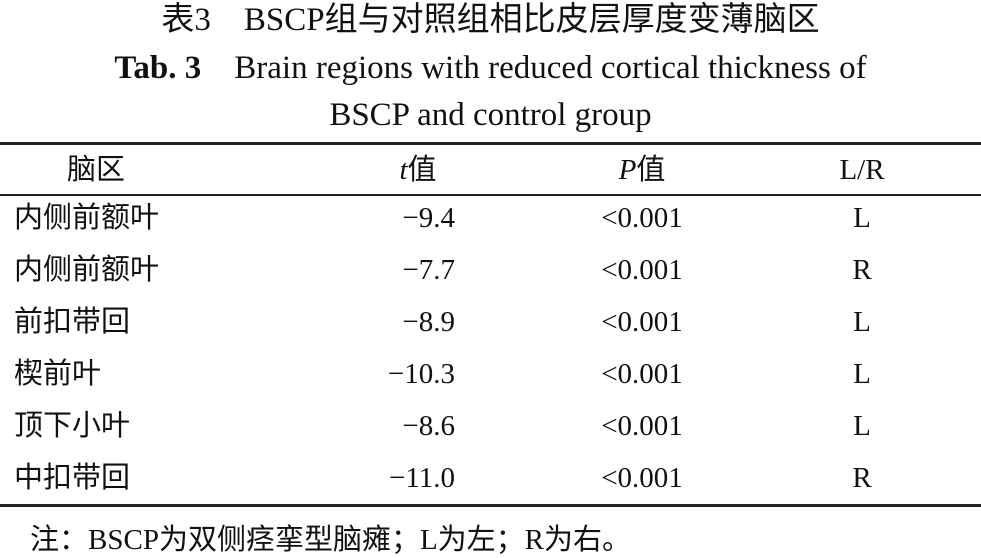 The height and width of the screenshot is (558, 981). Describe the element at coordinates (428, 270) in the screenshot. I see `t-value-cell: −7.7` at that location.